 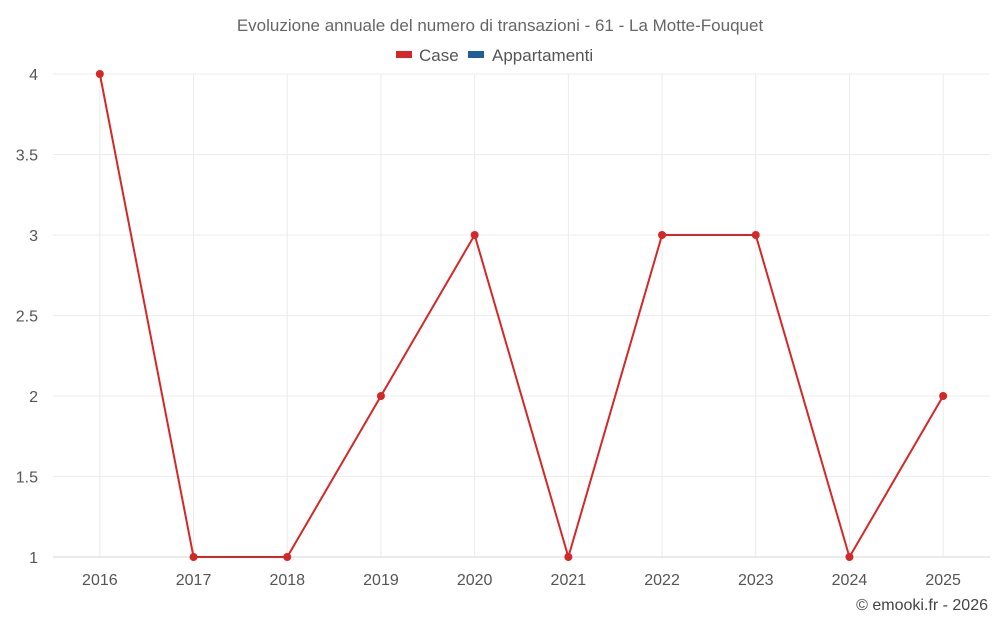 What do you see at coordinates (381, 580) in the screenshot?
I see `x-tick-label: 2019` at bounding box center [381, 580].